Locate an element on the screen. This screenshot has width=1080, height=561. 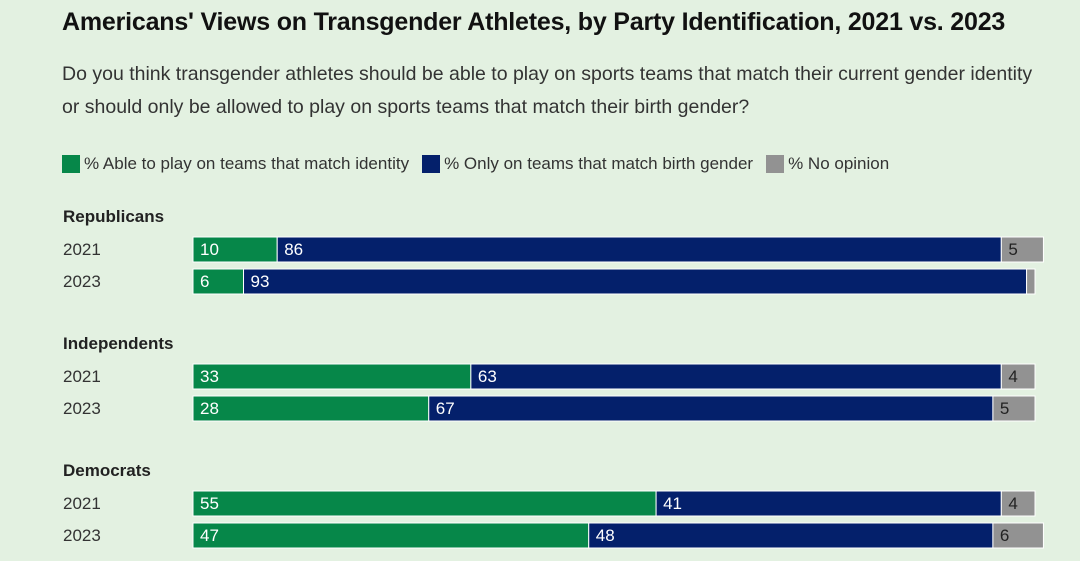
legend-swatch-birth-gender is located at coordinates (431, 164).